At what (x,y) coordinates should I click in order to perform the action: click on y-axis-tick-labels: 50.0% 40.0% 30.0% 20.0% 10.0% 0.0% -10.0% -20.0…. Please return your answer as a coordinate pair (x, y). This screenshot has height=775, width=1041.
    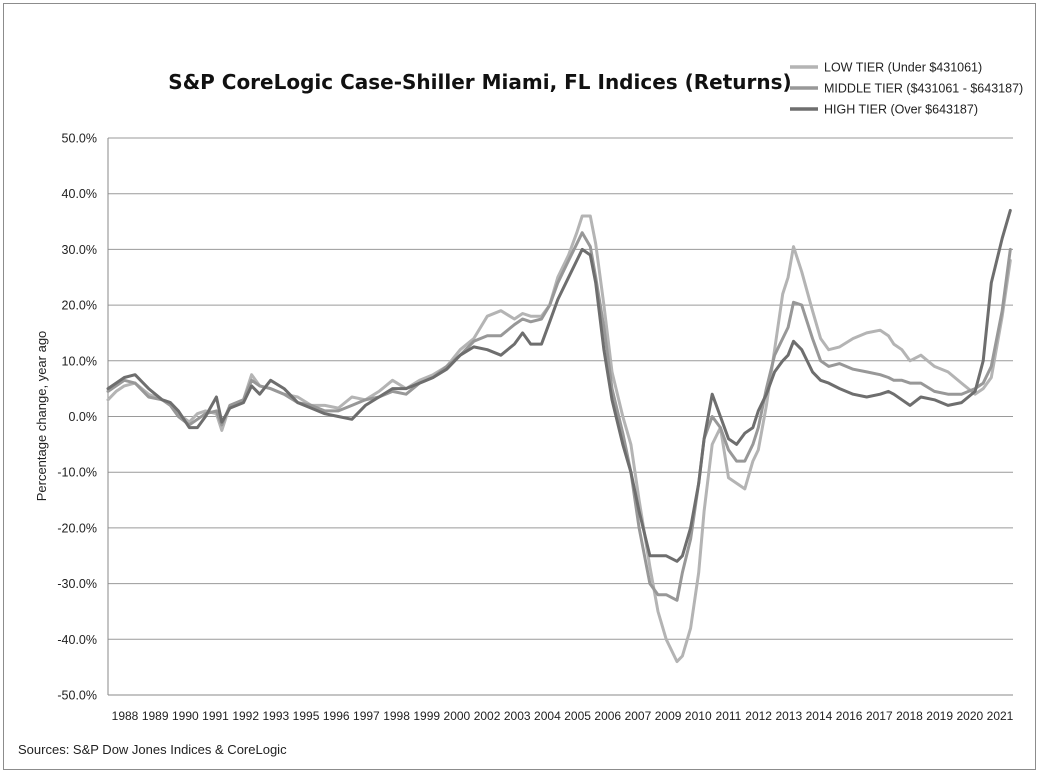
    Looking at the image, I should click on (77, 417).